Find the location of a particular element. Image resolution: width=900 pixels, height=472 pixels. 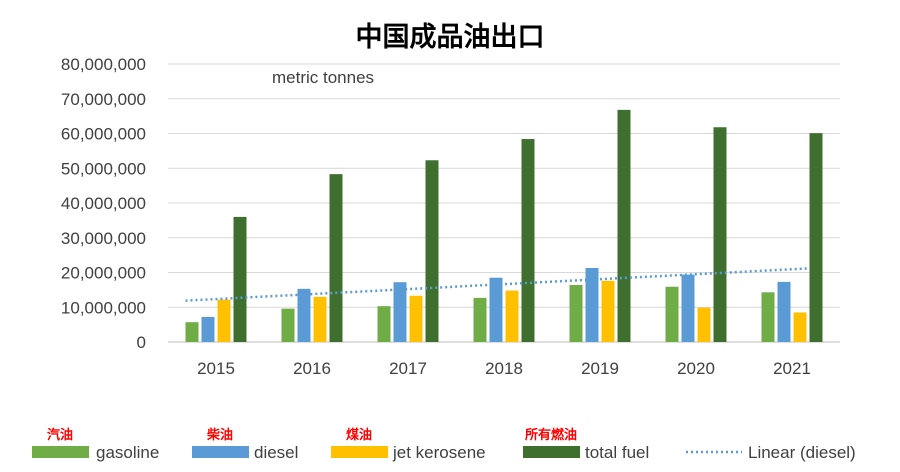

bar-jet-kerosene-2016 is located at coordinates (320, 319).